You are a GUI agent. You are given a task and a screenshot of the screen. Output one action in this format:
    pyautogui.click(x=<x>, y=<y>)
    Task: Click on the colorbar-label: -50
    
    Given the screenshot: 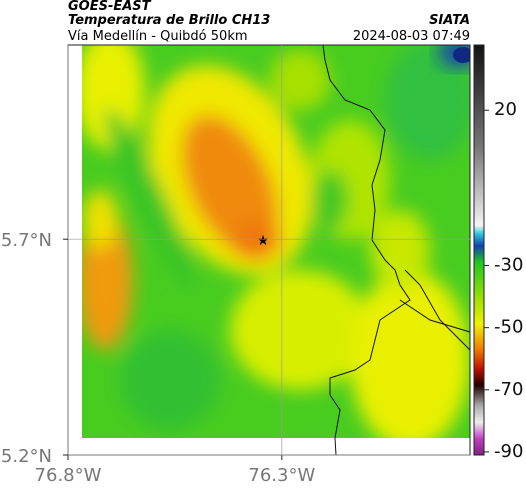 What is the action you would take?
    pyautogui.click(x=508, y=327)
    